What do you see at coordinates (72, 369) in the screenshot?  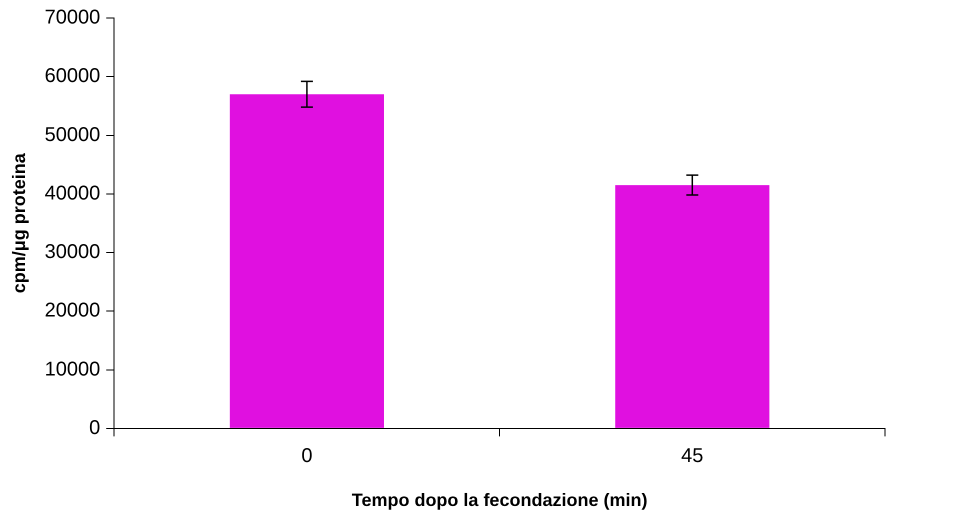 I see `y-tick-label: 10000` at bounding box center [72, 369].